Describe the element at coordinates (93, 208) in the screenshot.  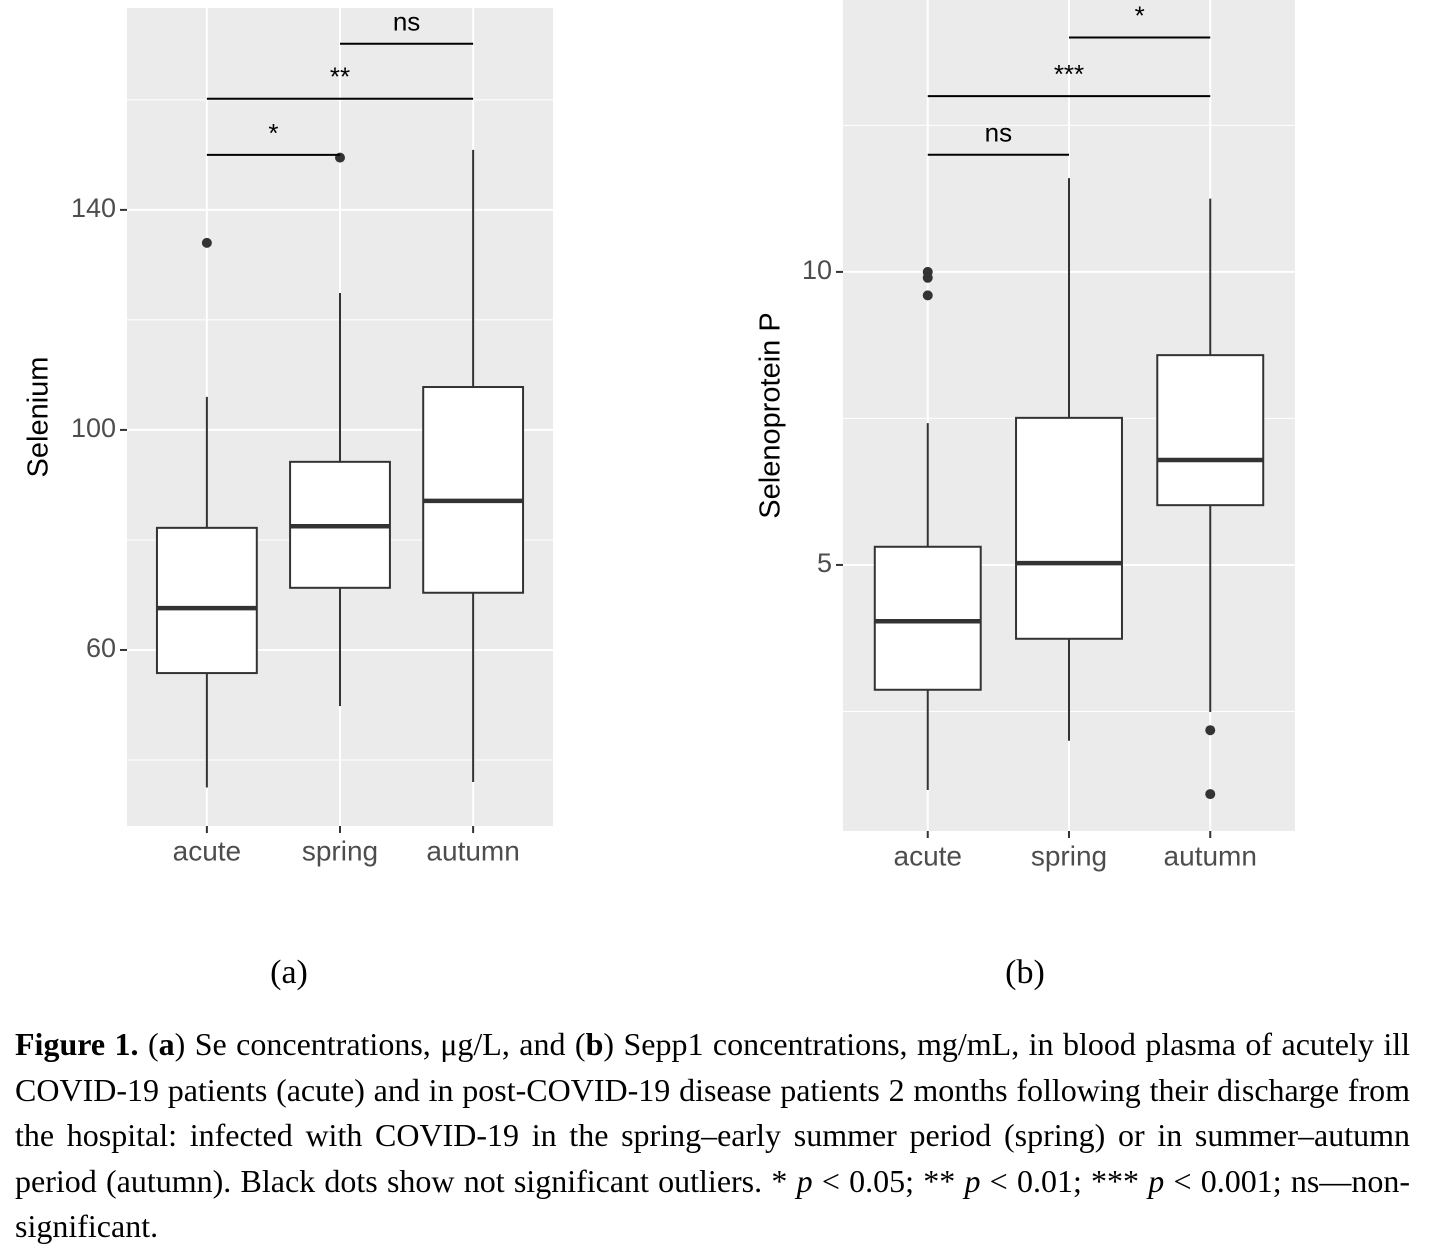
I see `y-tick-label: 140` at that location.